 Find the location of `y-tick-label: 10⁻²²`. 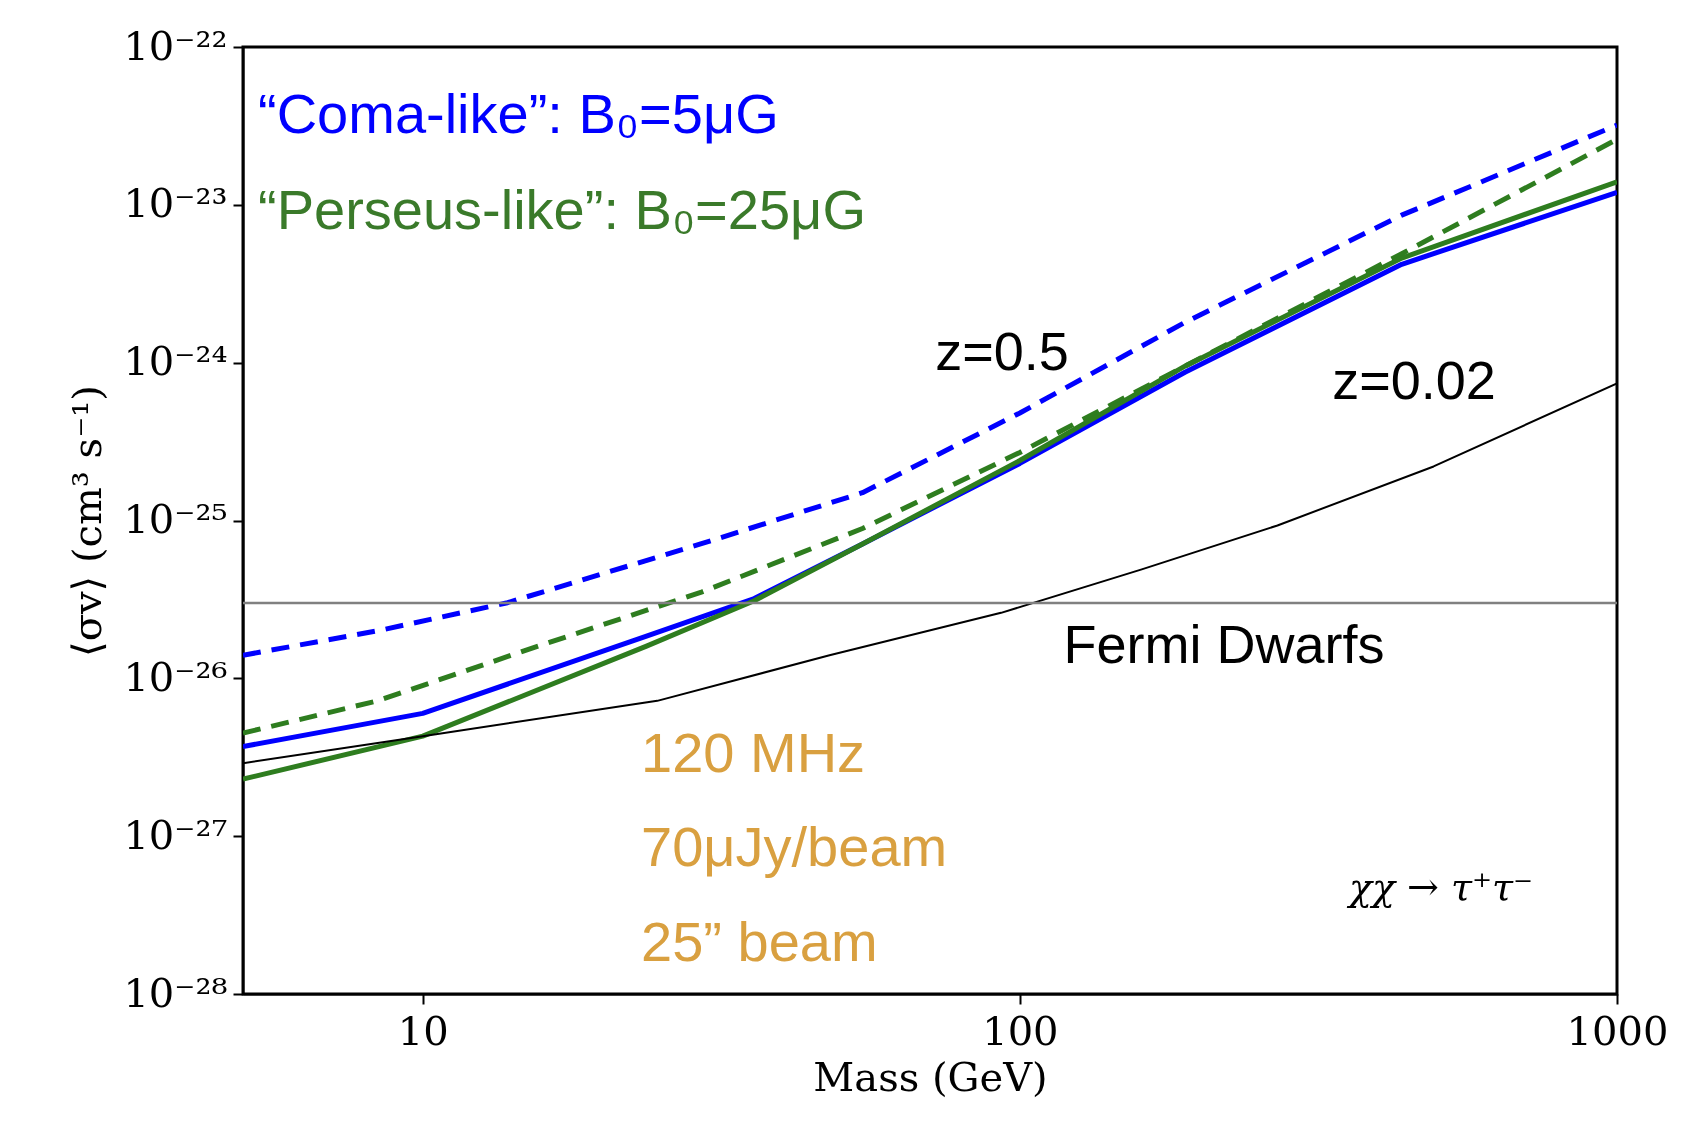

y-tick-label: 10⁻²² is located at coordinates (175, 45).